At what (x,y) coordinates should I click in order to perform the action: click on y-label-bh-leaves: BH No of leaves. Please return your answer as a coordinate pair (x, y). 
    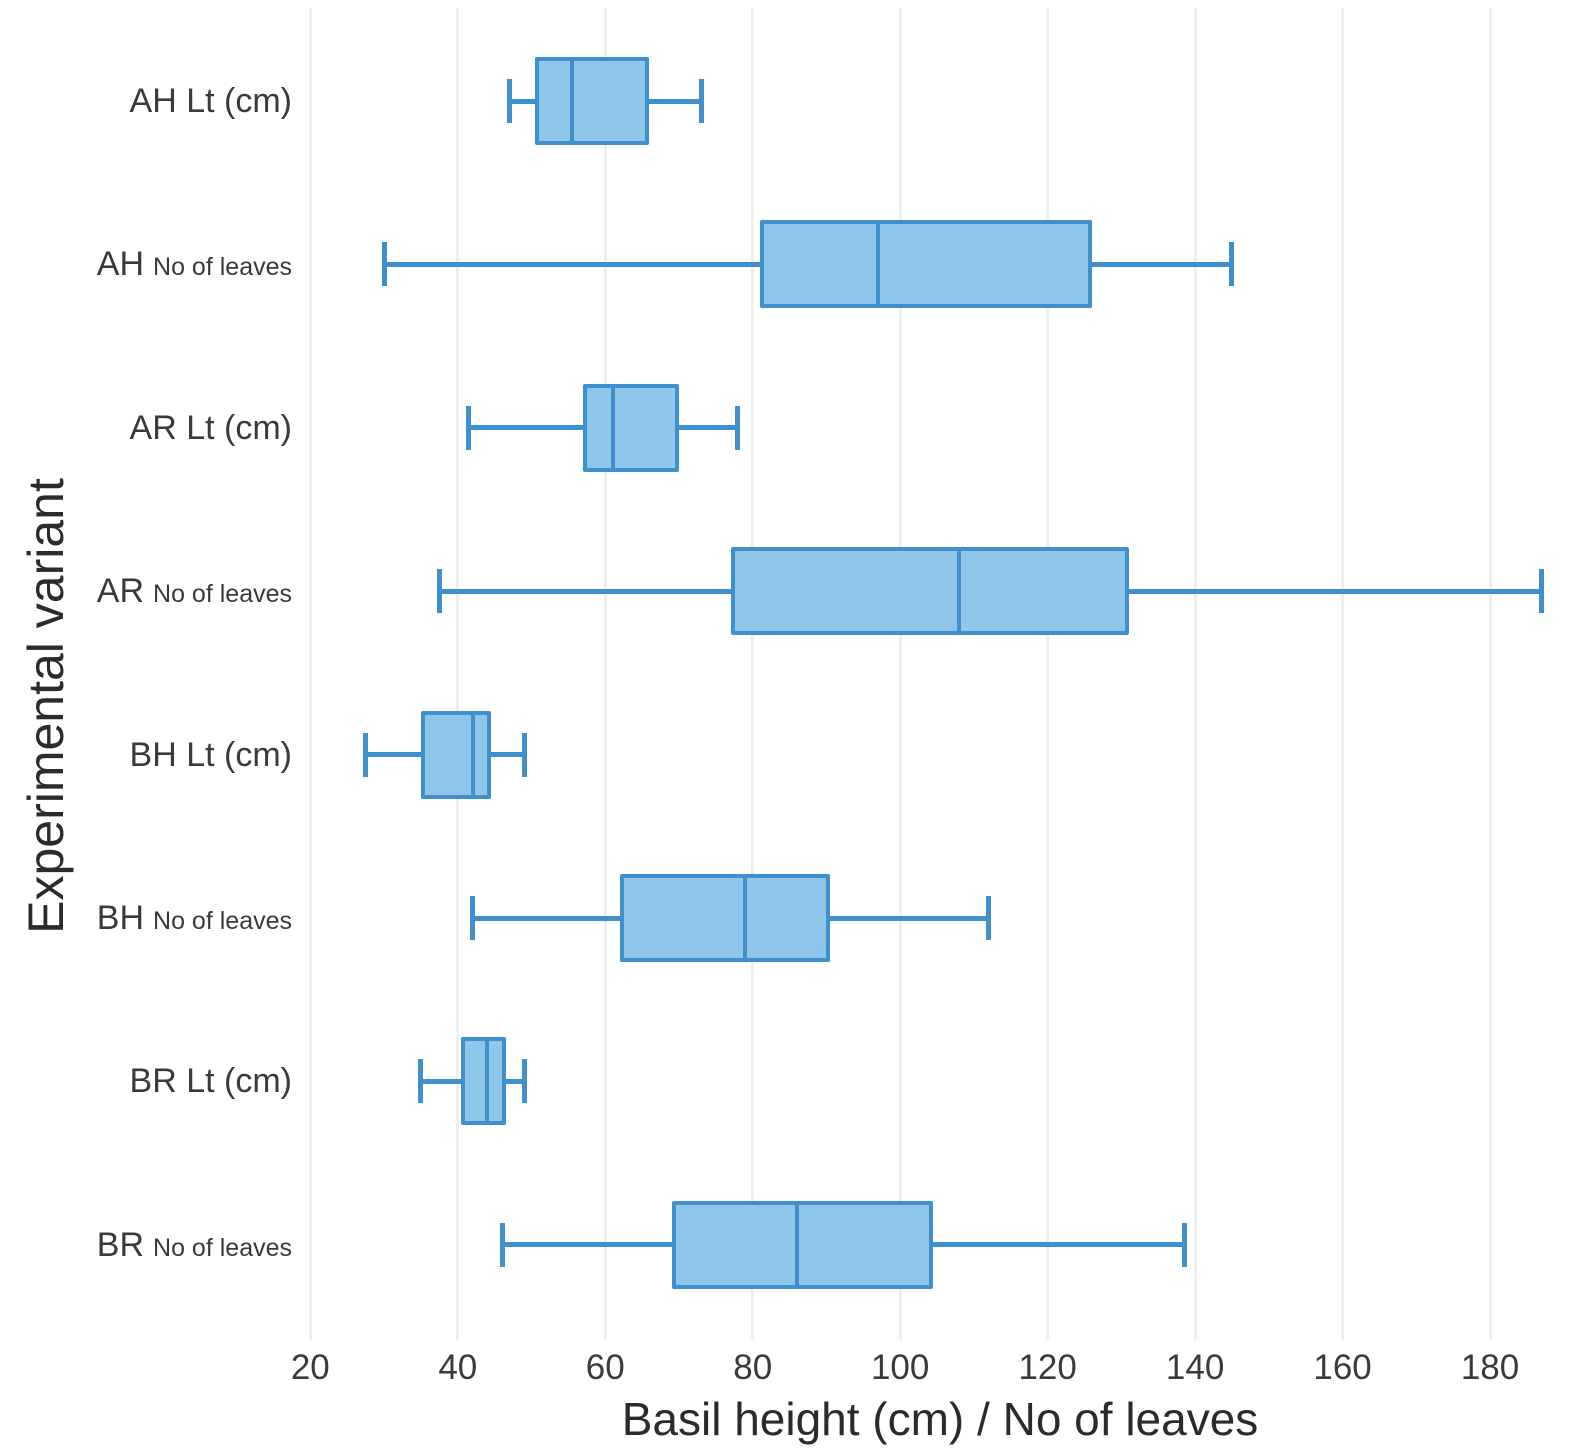
    Looking at the image, I should click on (194, 918).